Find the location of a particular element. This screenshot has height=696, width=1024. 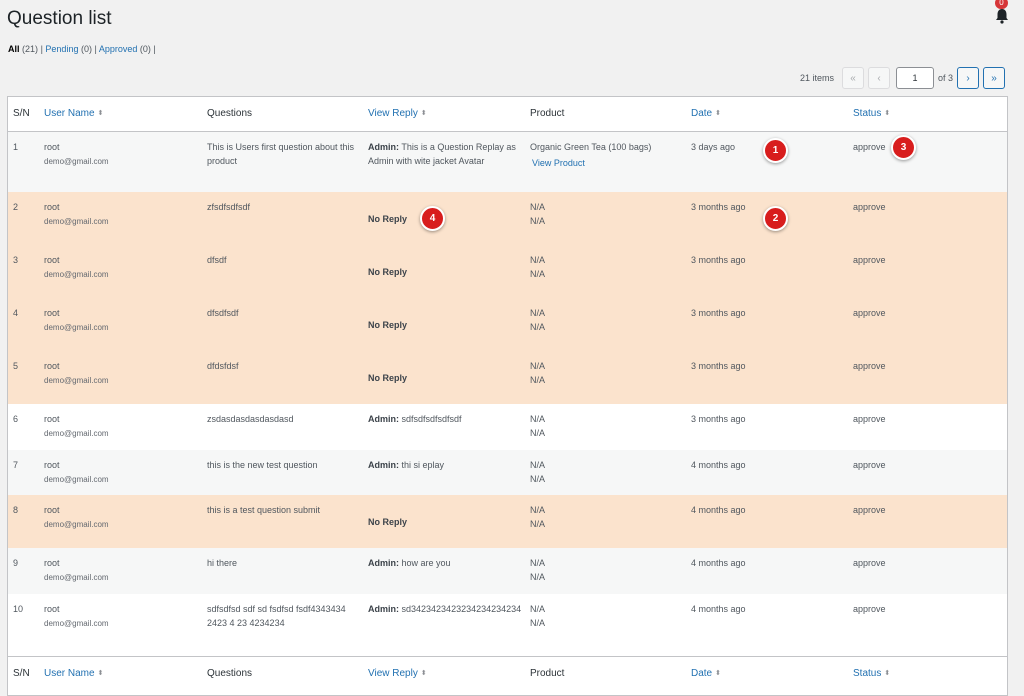

column-header-view-reply-label: View Reply is located at coordinates (393, 114).